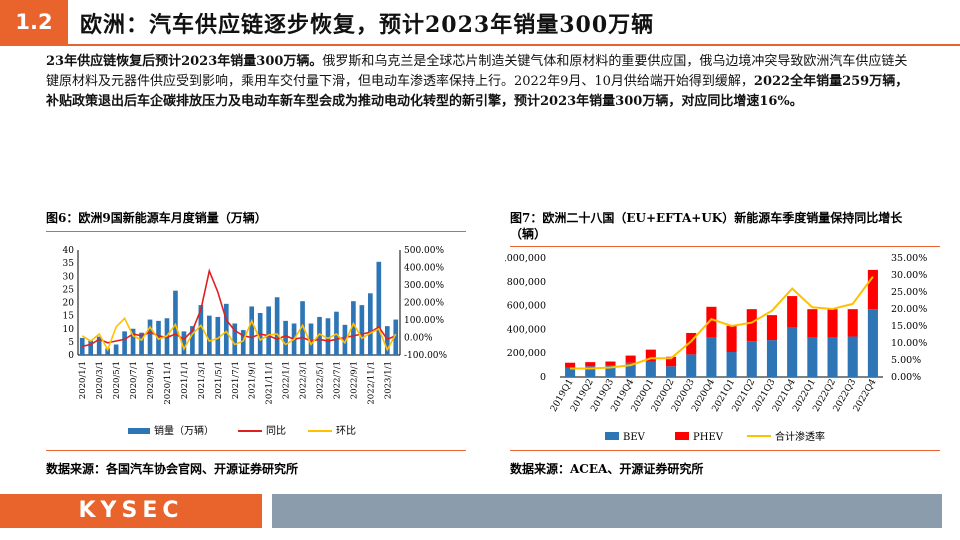 This screenshot has width=960, height=540. What do you see at coordinates (321, 380) in the screenshot?
I see `fig6-x-tick-label: 2022/5/1` at bounding box center [321, 380].